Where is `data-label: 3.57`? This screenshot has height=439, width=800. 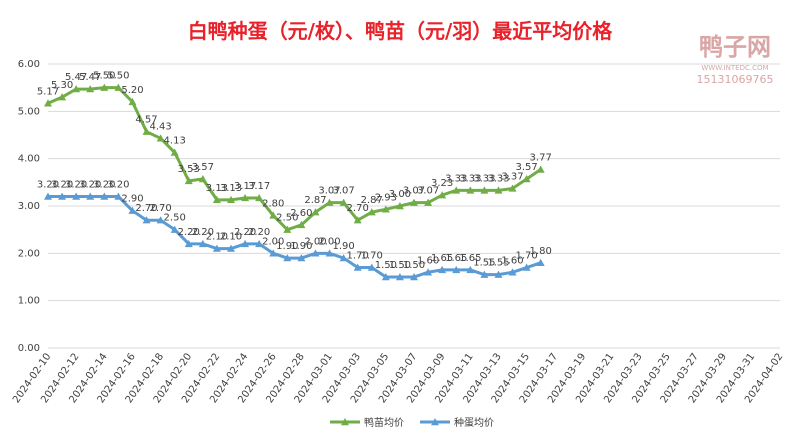
data-label: 3.57 is located at coordinates (203, 167).